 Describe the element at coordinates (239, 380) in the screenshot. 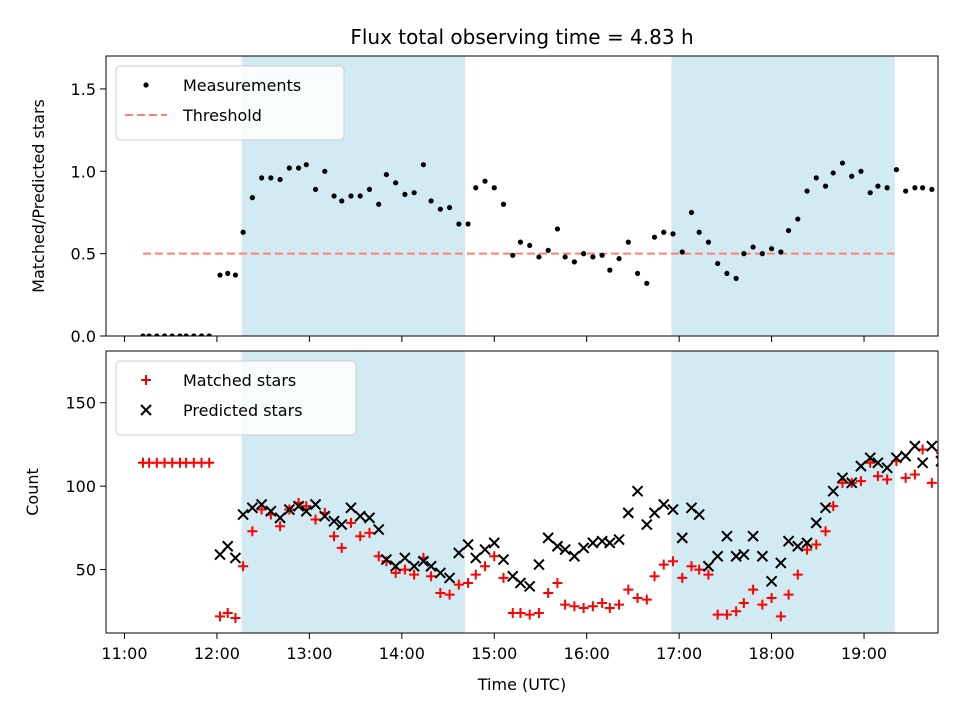

I see `legend-label: Matched stars` at that location.